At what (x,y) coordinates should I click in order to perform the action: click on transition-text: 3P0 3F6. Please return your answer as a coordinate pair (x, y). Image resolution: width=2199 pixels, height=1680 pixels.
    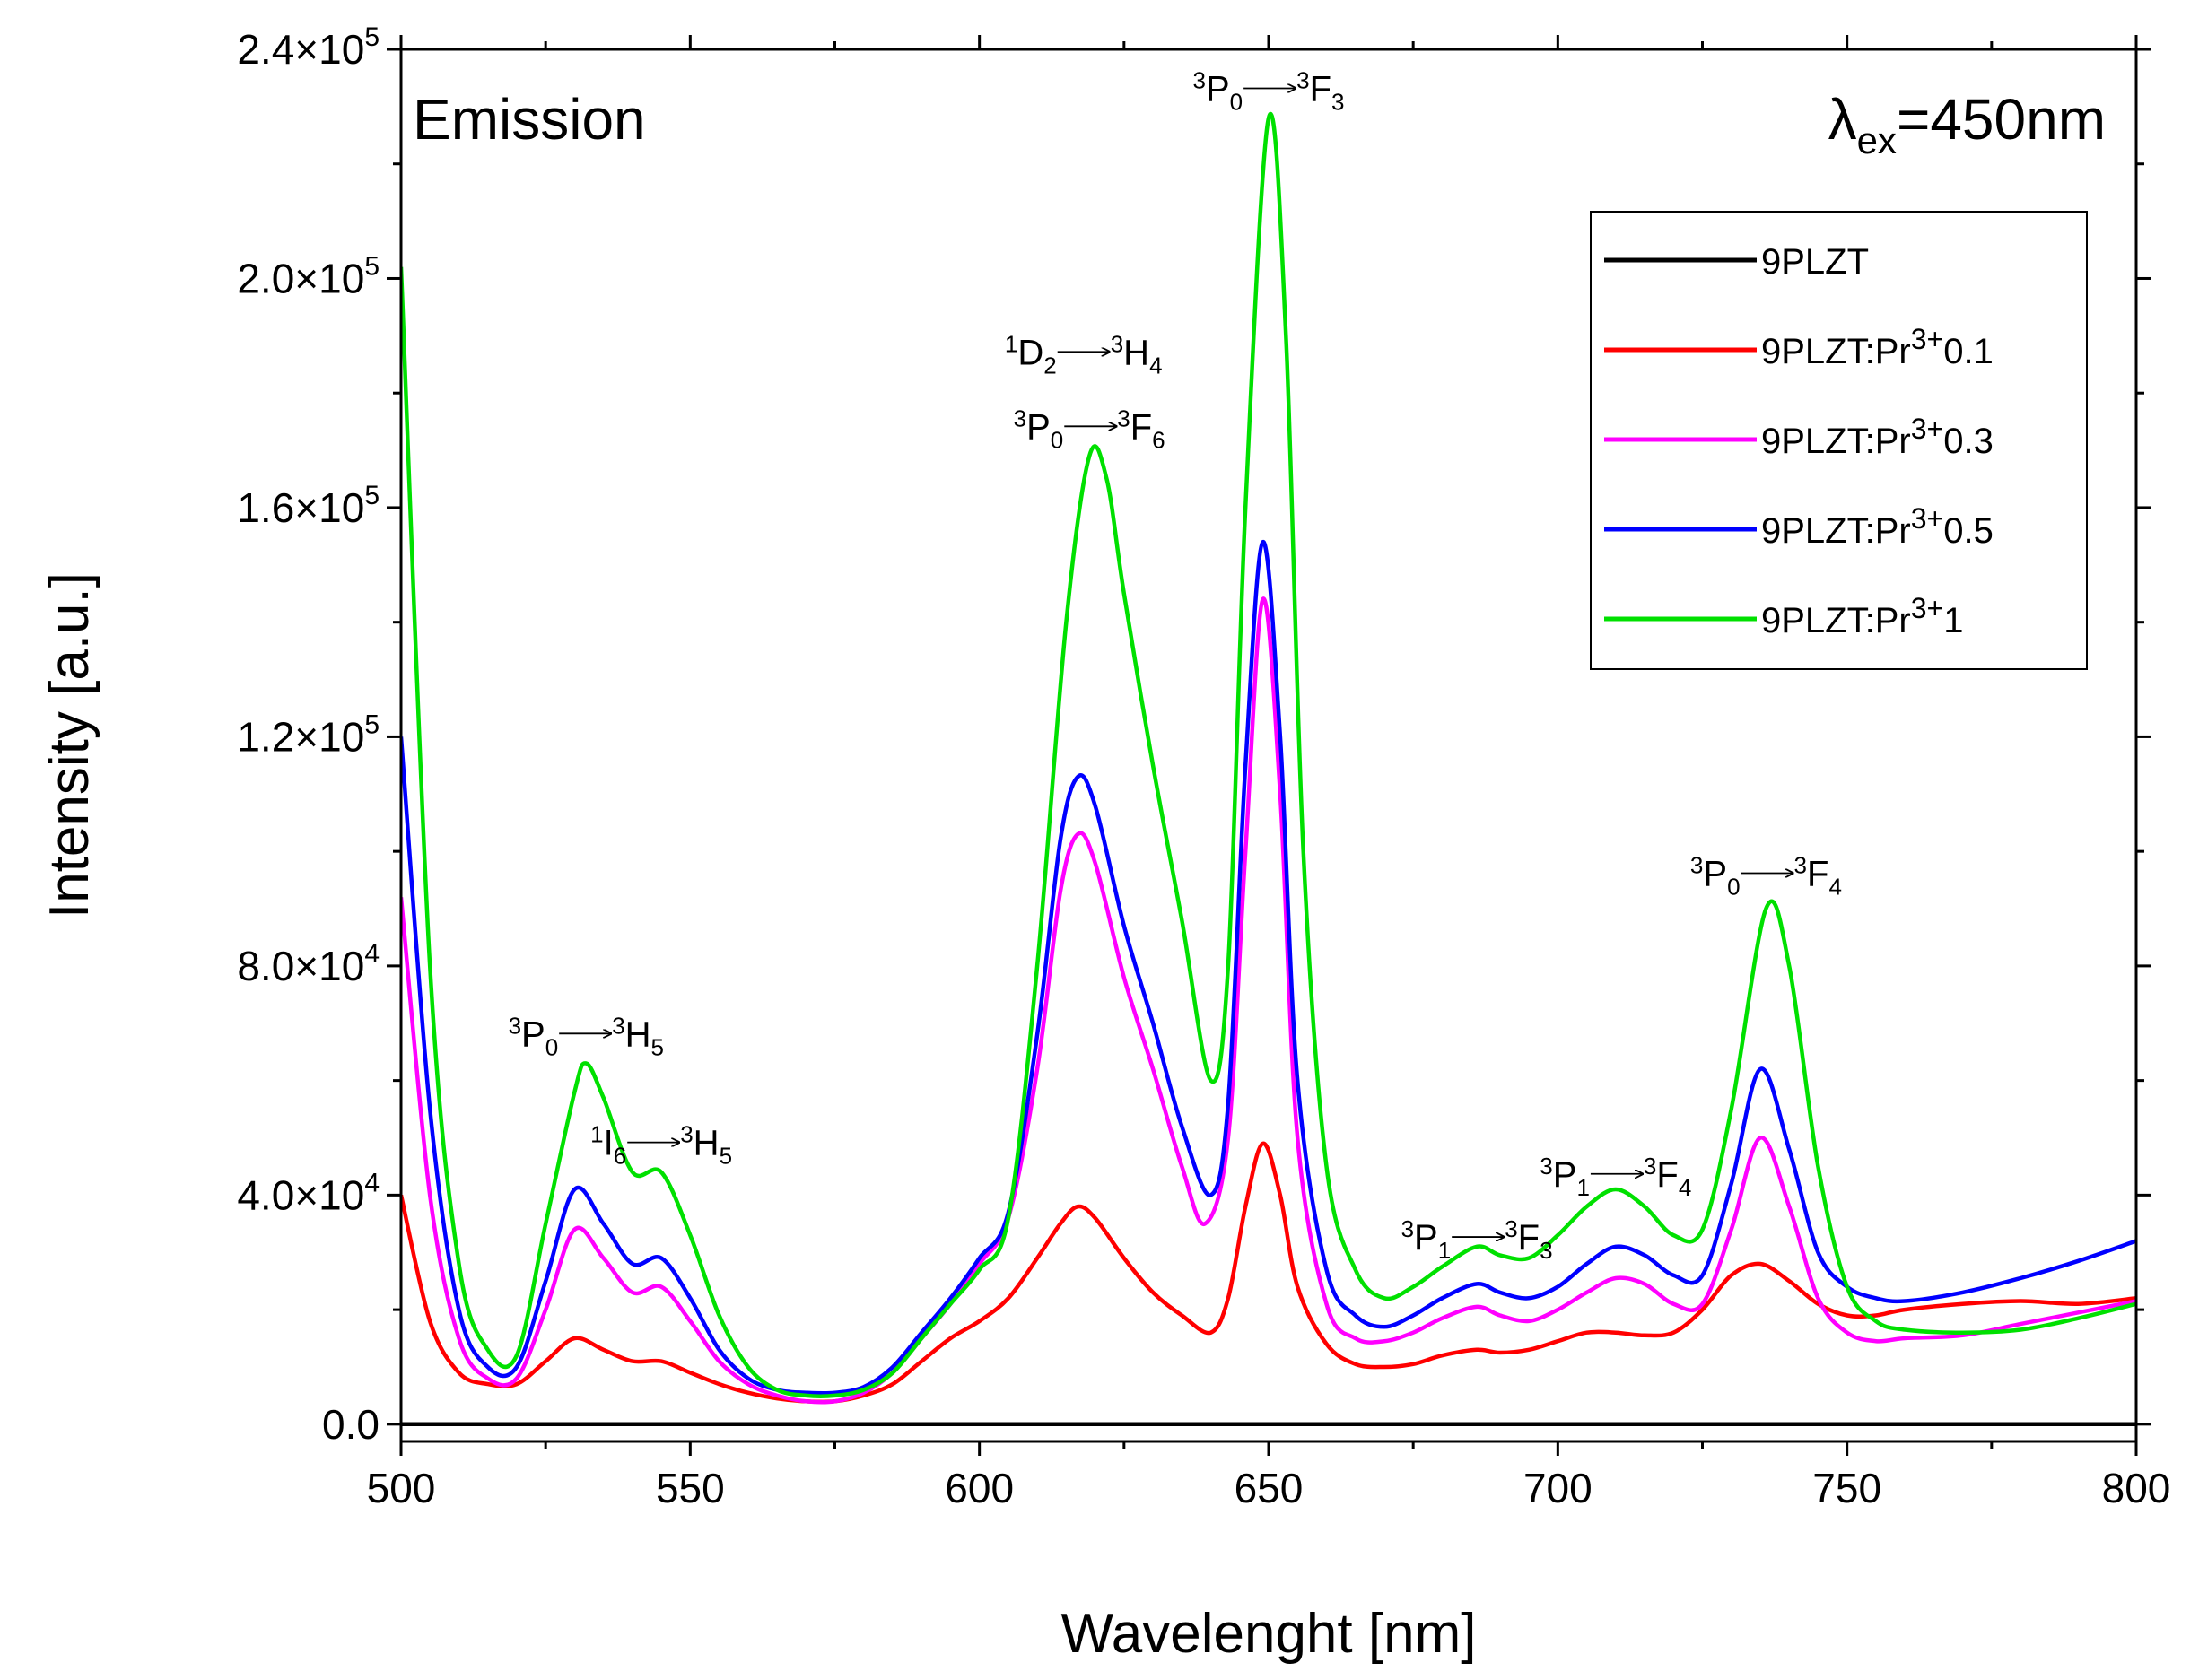
    Looking at the image, I should click on (1089, 429).